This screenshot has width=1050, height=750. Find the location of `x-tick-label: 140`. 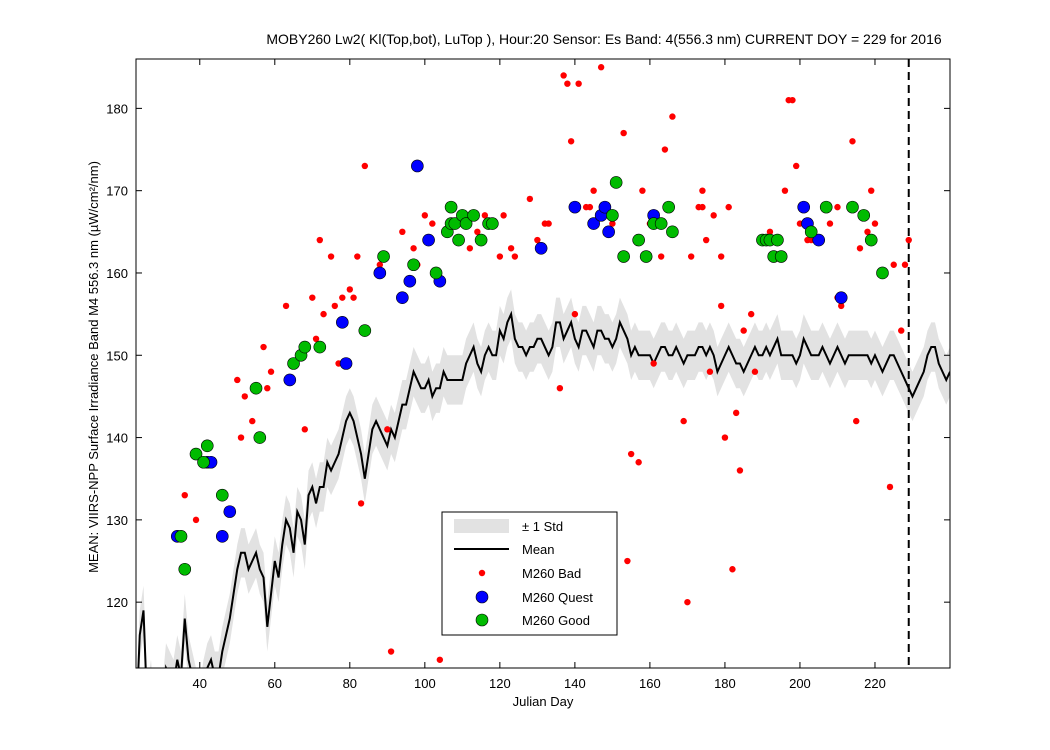

x-tick-label: 140 is located at coordinates (575, 683).